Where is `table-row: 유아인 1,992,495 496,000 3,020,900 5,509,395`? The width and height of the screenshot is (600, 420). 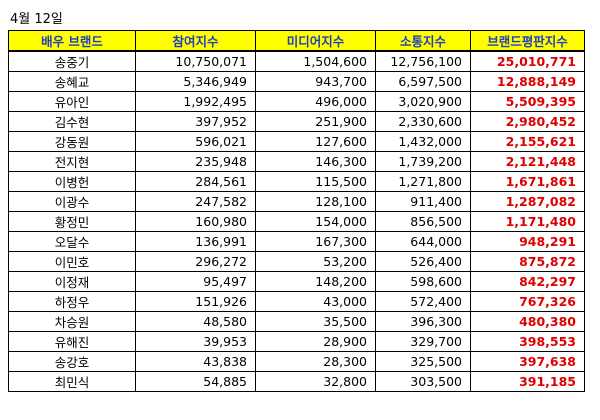
table-row: 유아인 1,992,495 496,000 3,020,900 5,509,395 is located at coordinates (296, 101).